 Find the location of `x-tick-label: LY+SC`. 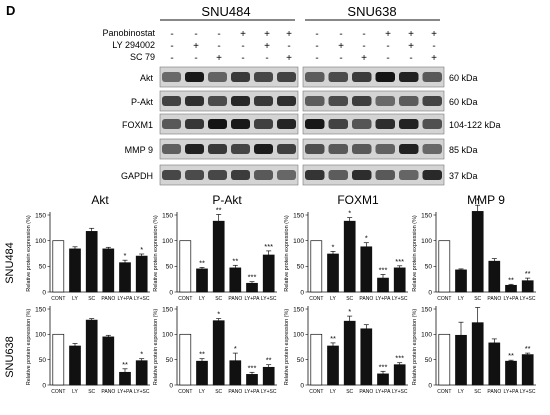

x-tick-label: LY+SC is located at coordinates (269, 299).